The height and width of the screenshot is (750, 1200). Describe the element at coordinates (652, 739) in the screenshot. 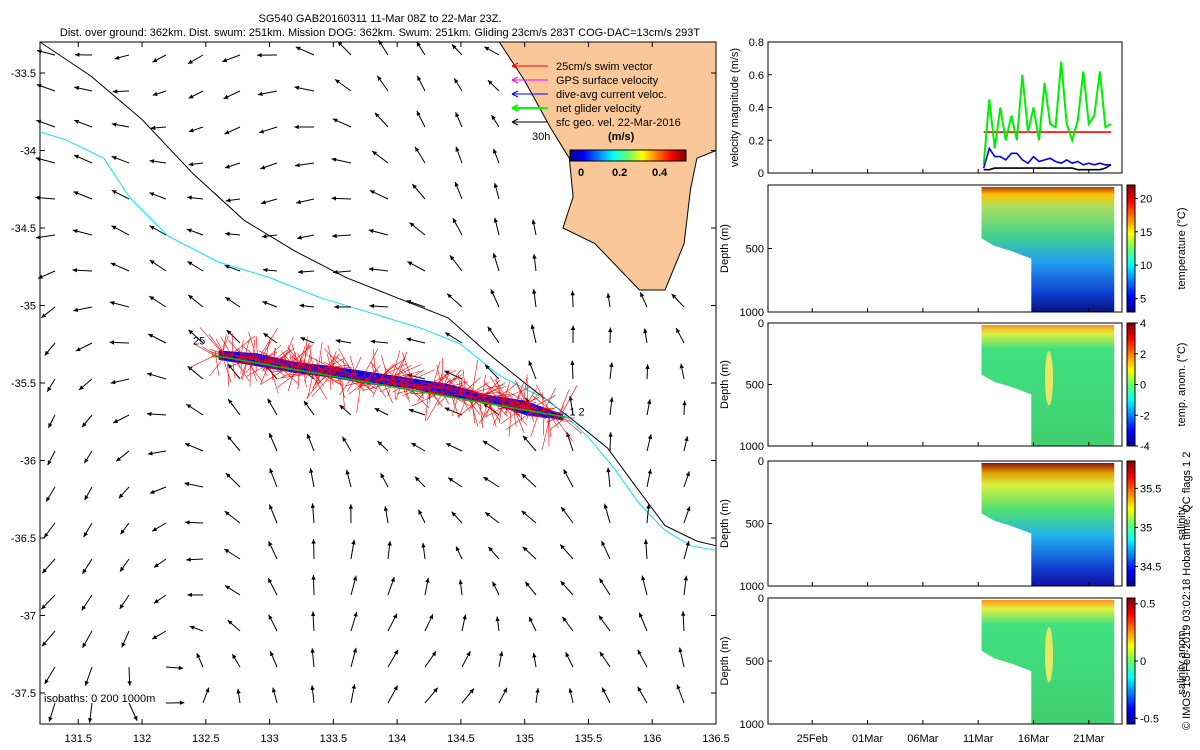

I see `map-xtick-label: 136` at that location.